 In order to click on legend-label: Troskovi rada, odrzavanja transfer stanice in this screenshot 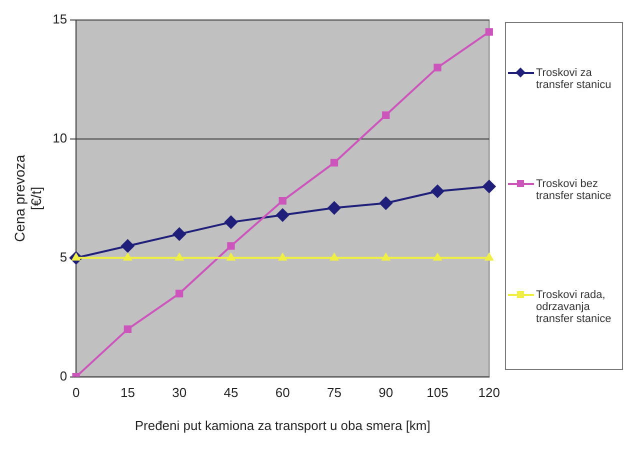, I will do `click(574, 307)`.